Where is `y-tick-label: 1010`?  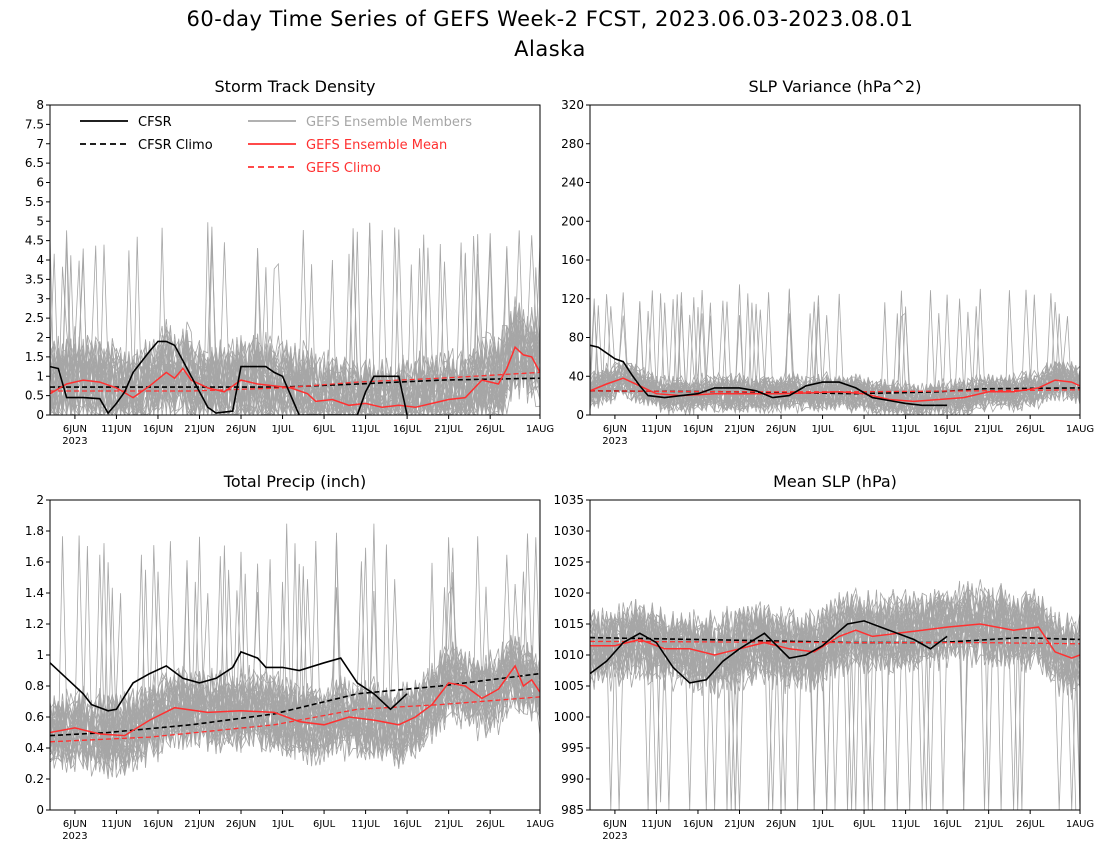
y-tick-label: 1010 is located at coordinates (568, 655).